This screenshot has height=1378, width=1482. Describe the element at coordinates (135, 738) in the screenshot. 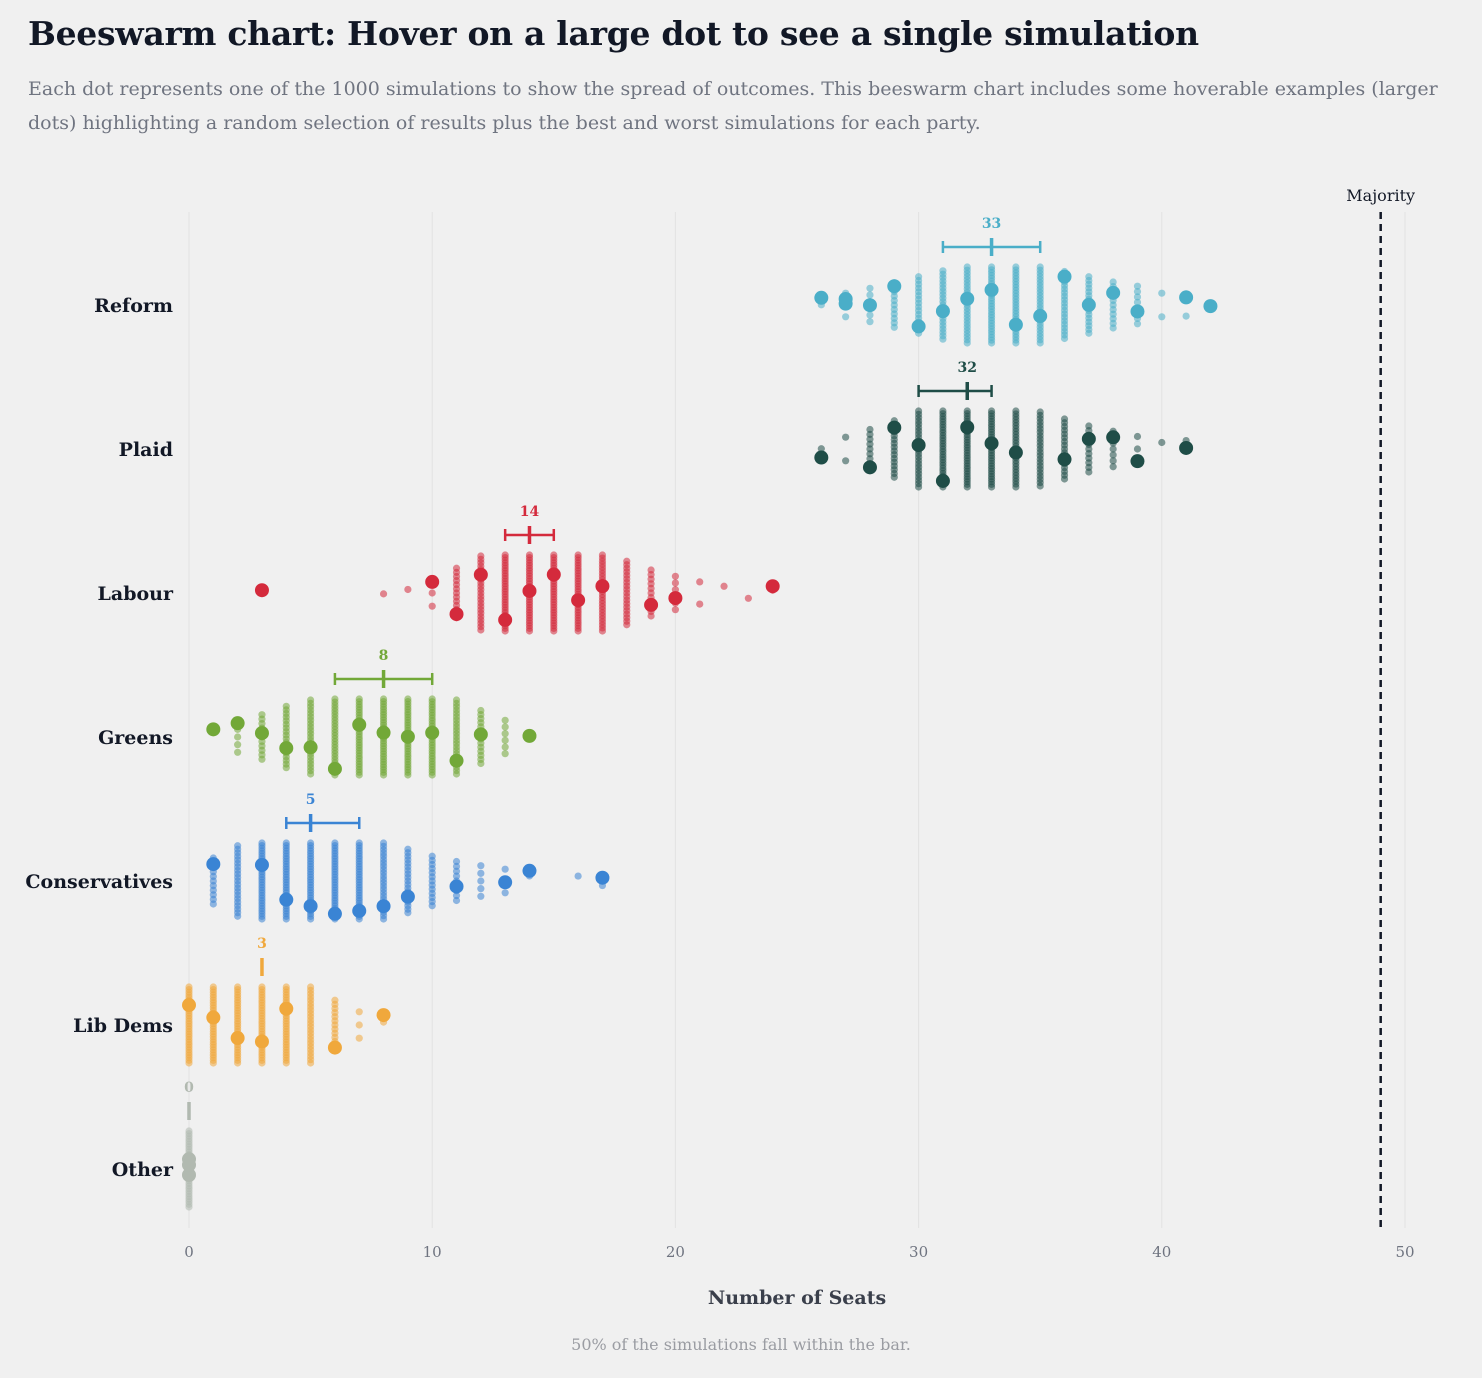

I see `category-label: Greens` at that location.